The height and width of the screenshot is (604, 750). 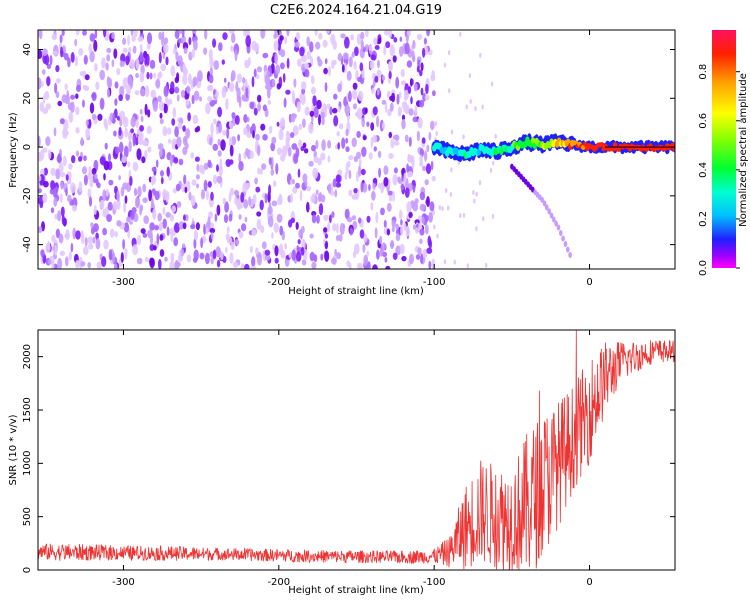 I want to click on signal-core, so click(x=602, y=145).